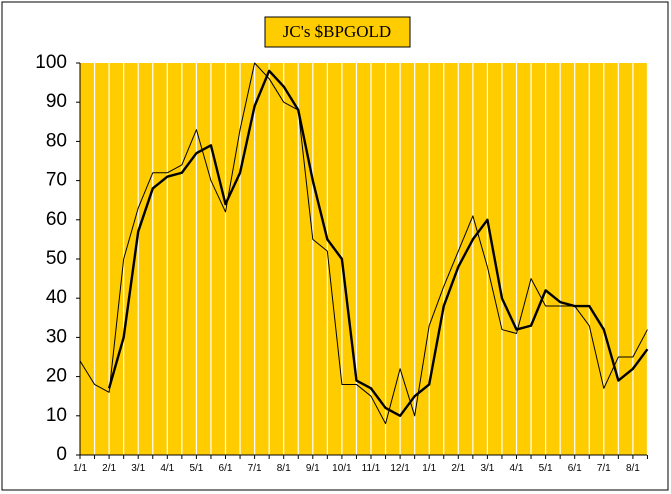 The height and width of the screenshot is (494, 671). What do you see at coordinates (51, 62) in the screenshot?
I see `y-tick-label: 100` at bounding box center [51, 62].